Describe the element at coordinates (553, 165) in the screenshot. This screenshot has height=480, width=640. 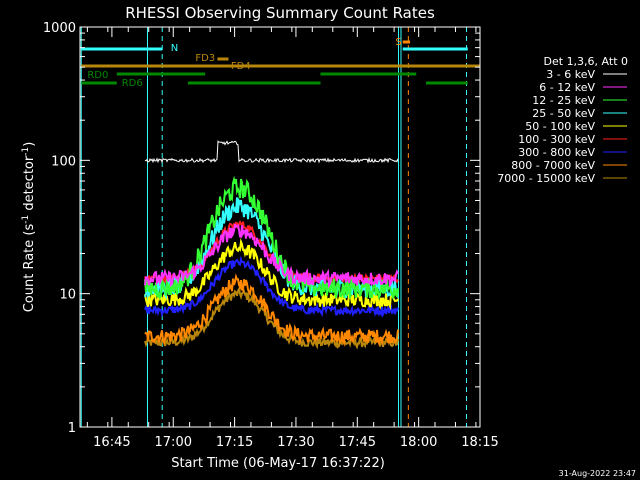
I see `legend-label: 800 - 7000 keV` at that location.